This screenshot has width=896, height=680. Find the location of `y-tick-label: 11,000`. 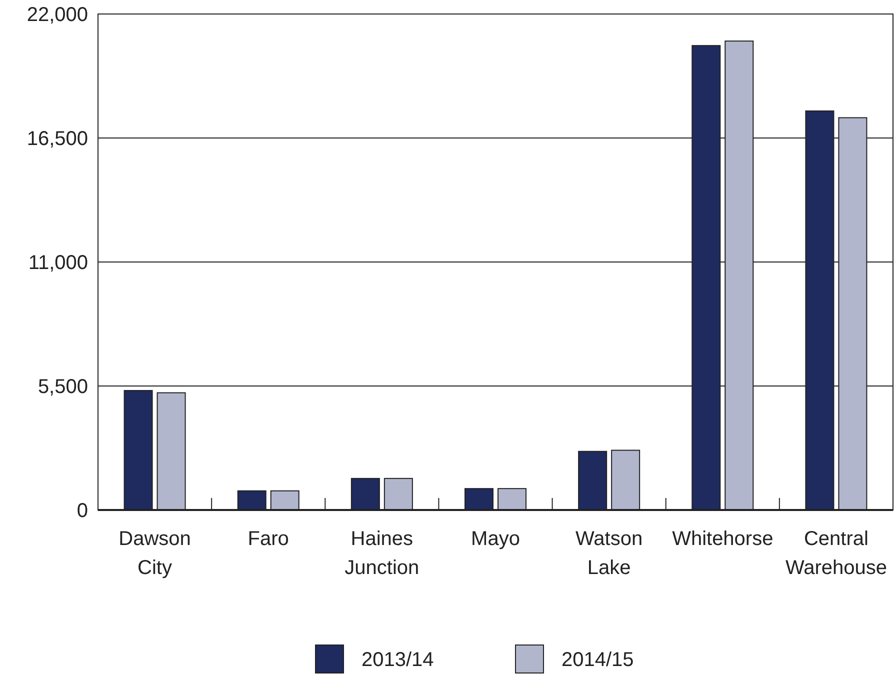

y-tick-label: 11,000 is located at coordinates (58, 263).